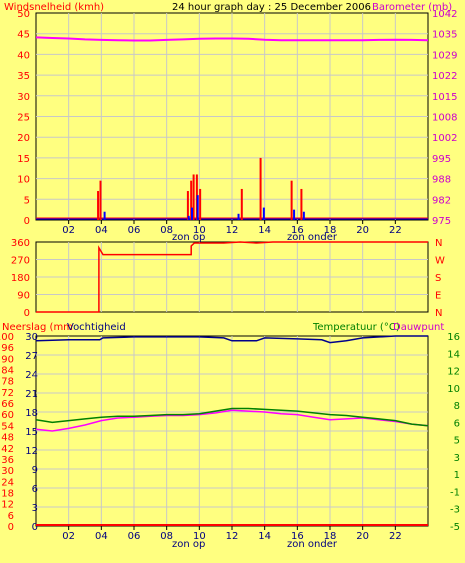 This screenshot has height=563, width=465. Describe the element at coordinates (330, 230) in the screenshot. I see `wind-xtick-label-18: 18` at that location.